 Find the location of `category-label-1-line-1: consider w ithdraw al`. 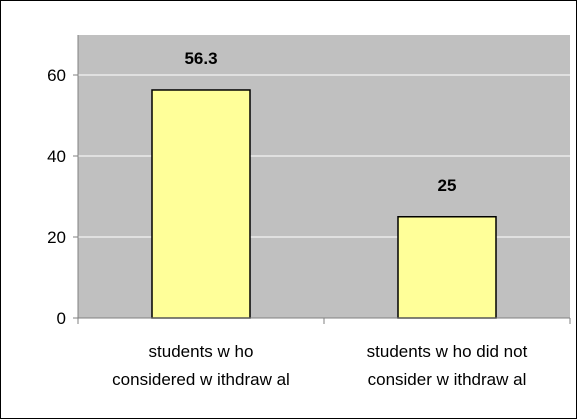

category-label-1-line-1: consider w ithdraw al is located at coordinates (447, 379).